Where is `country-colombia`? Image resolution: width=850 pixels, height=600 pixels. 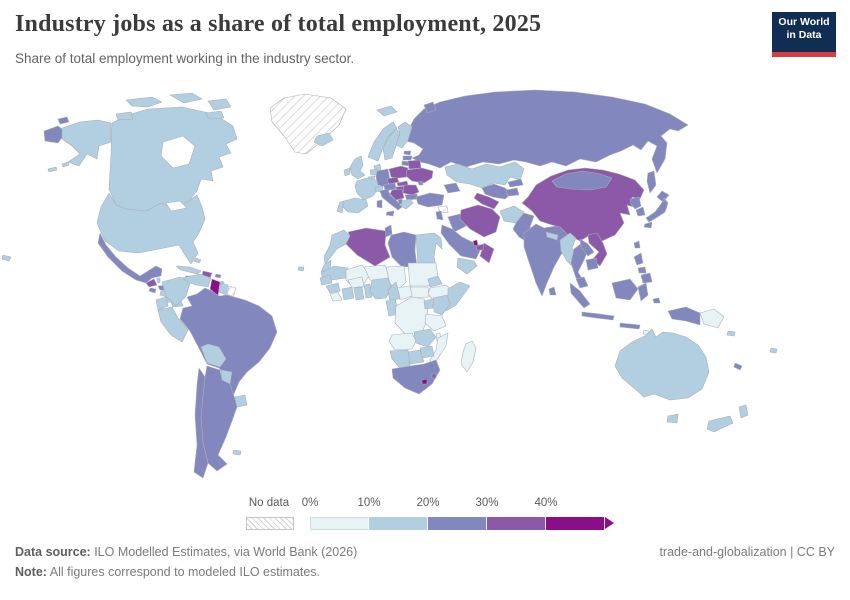
country-colombia is located at coordinates (176, 291).